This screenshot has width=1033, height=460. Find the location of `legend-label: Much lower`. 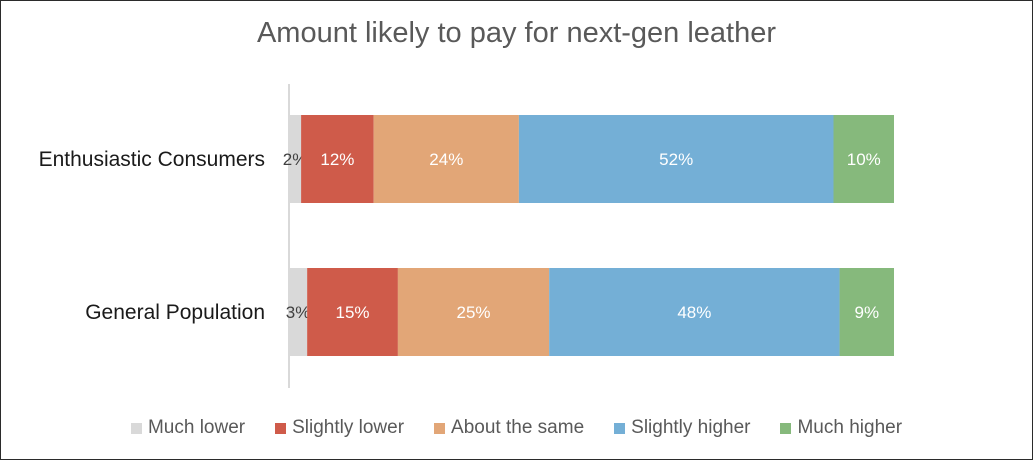

legend-label: Much lower is located at coordinates (196, 427).